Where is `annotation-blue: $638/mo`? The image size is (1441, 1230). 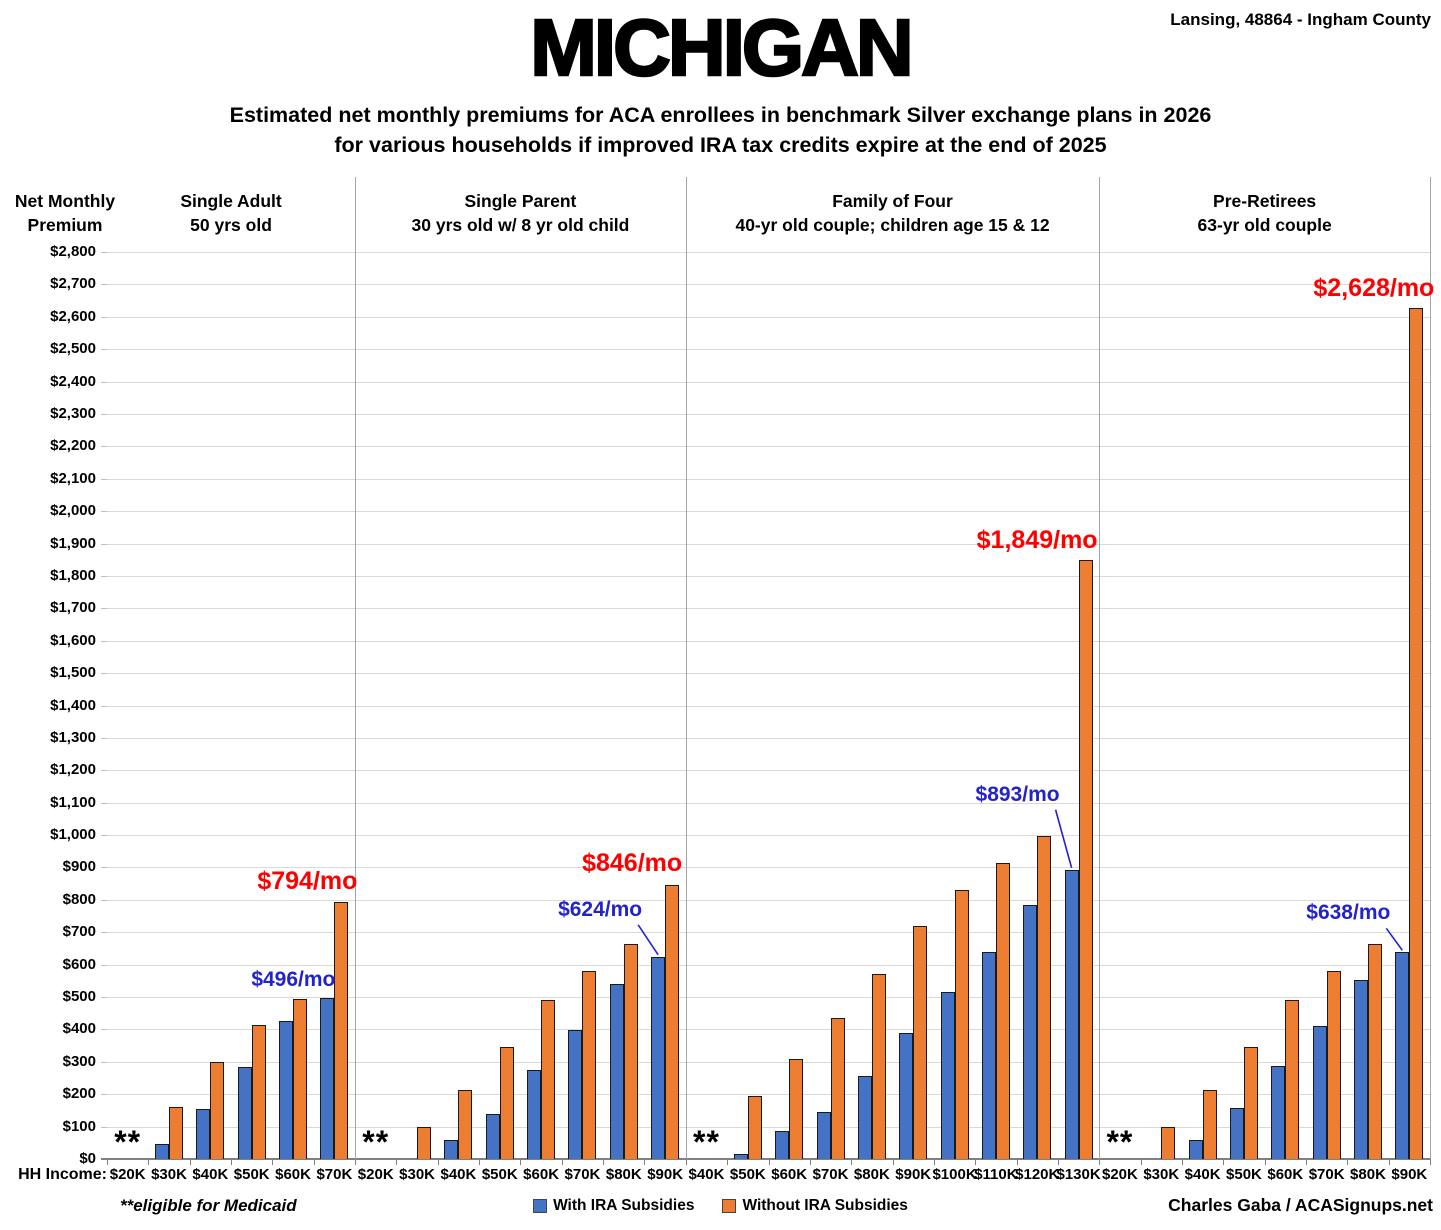 annotation-blue: $638/mo is located at coordinates (1348, 913).